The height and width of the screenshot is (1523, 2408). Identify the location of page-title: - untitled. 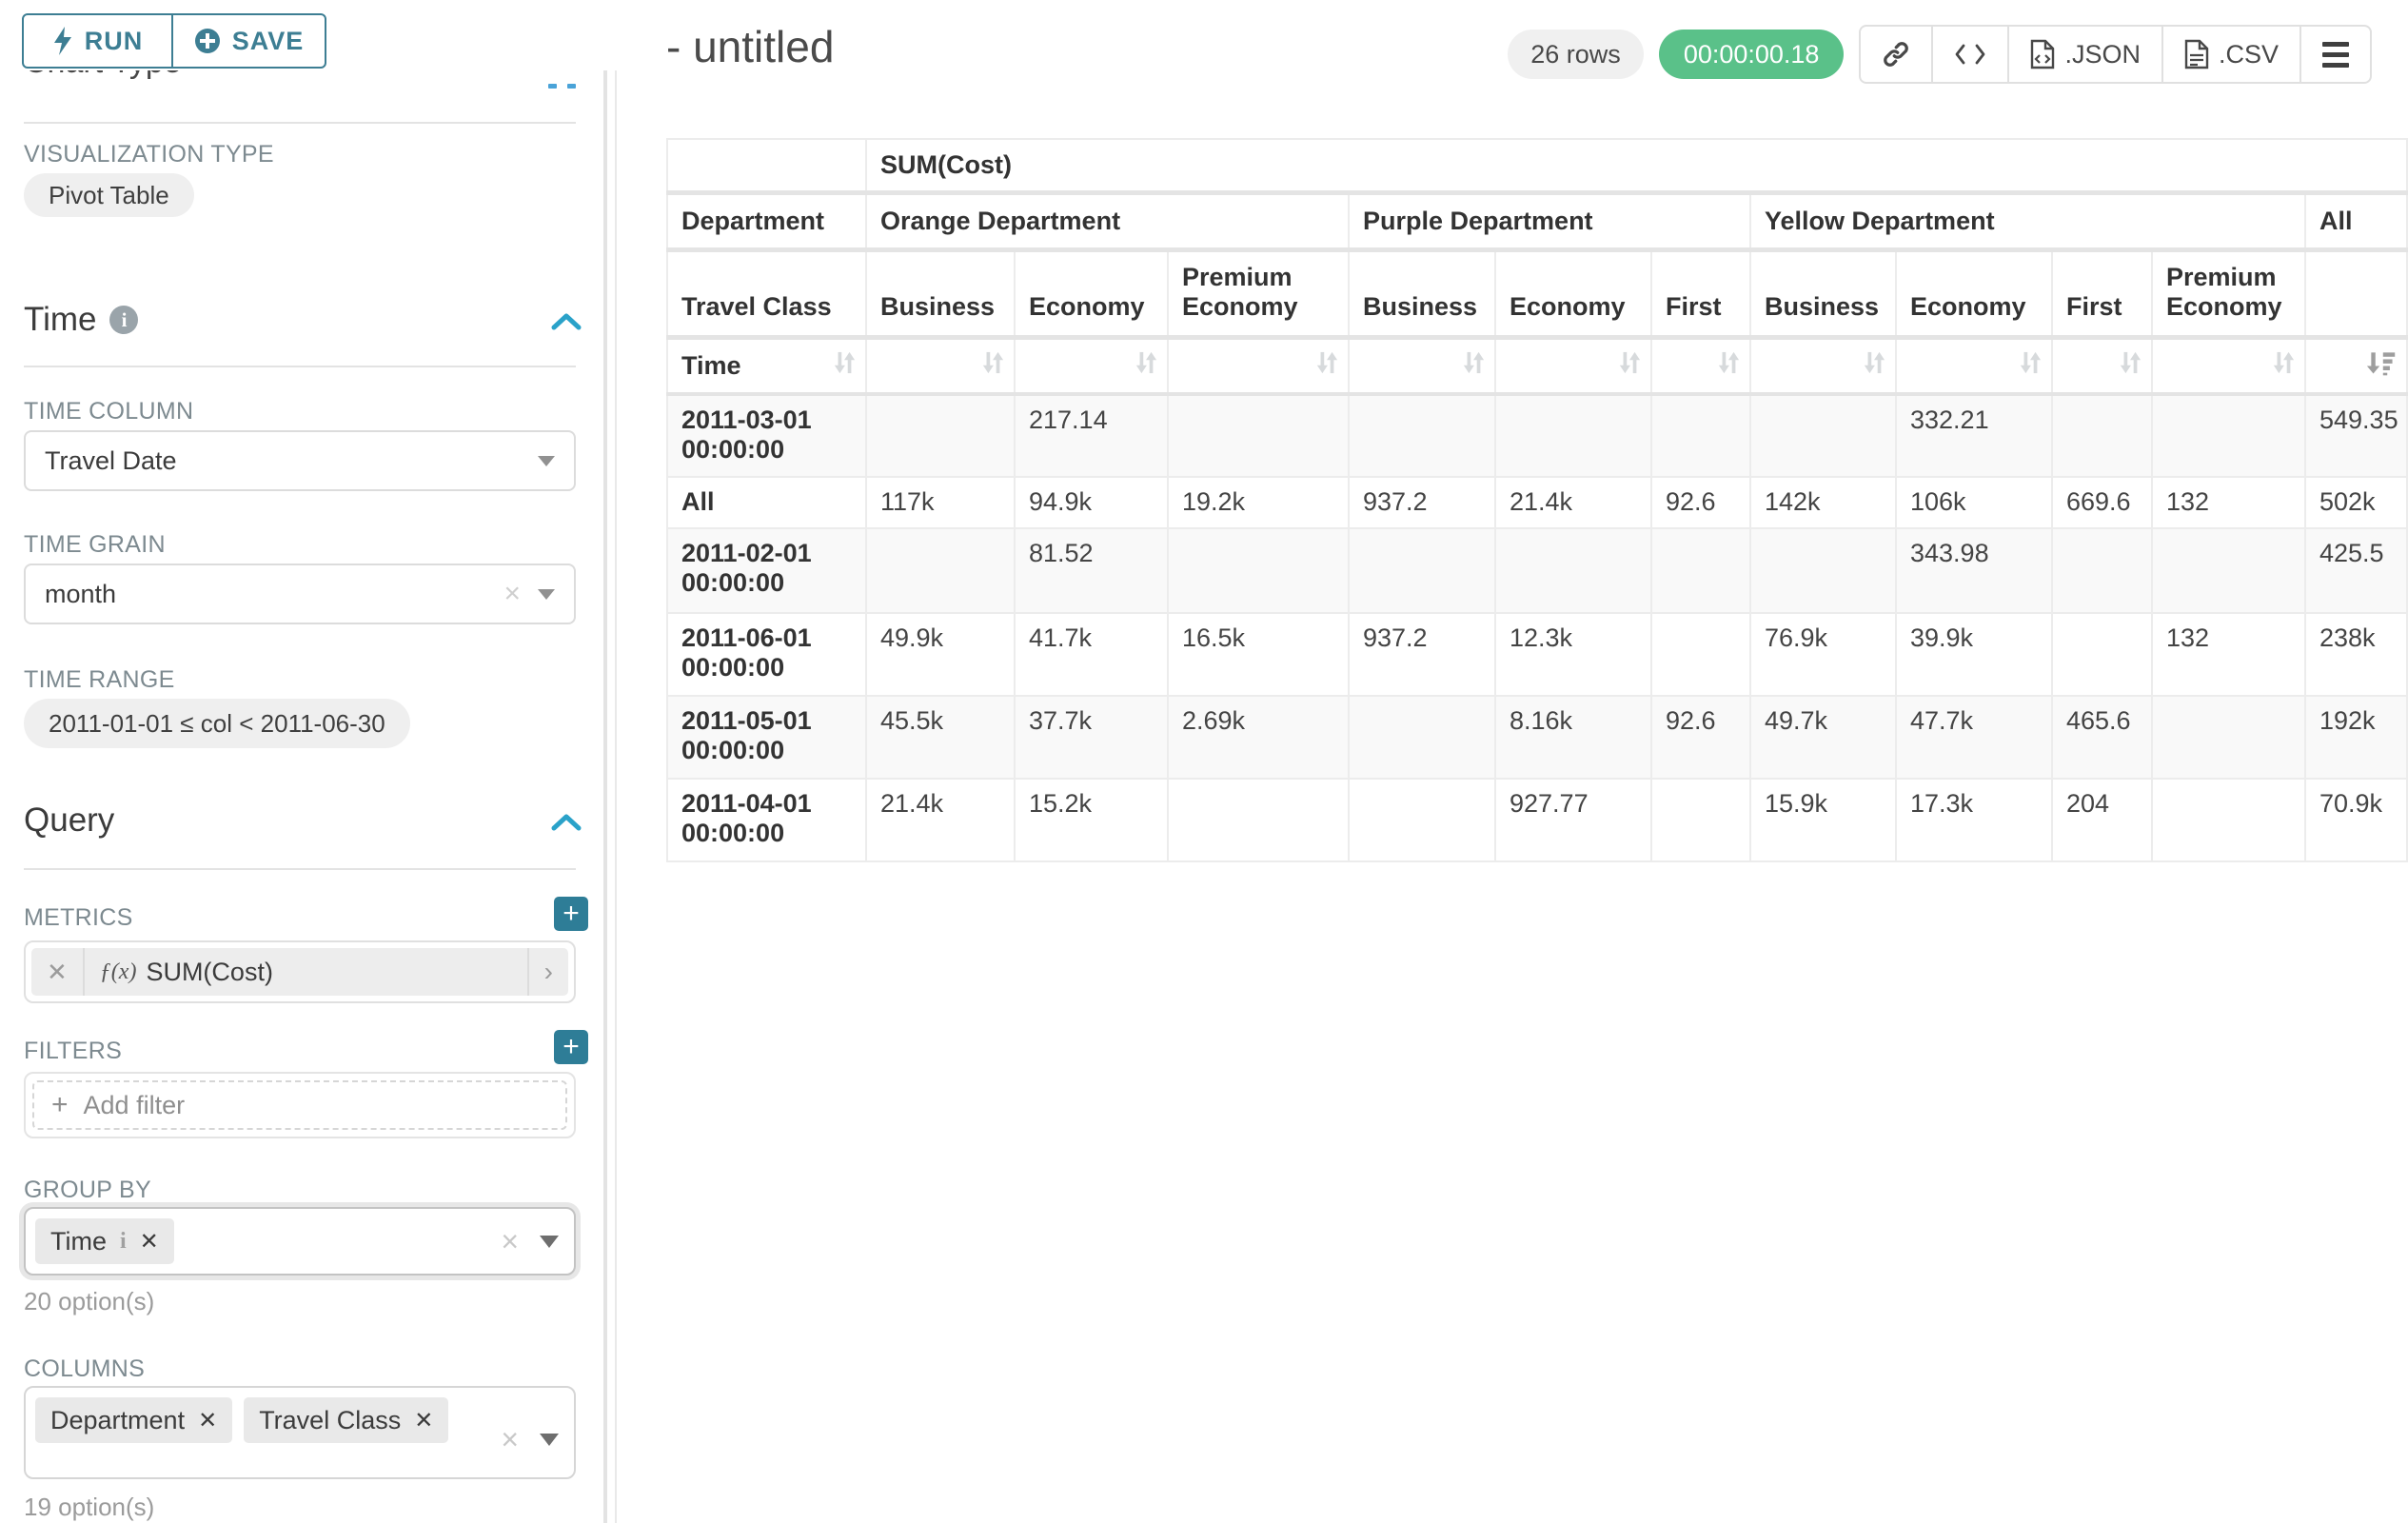
(750, 47).